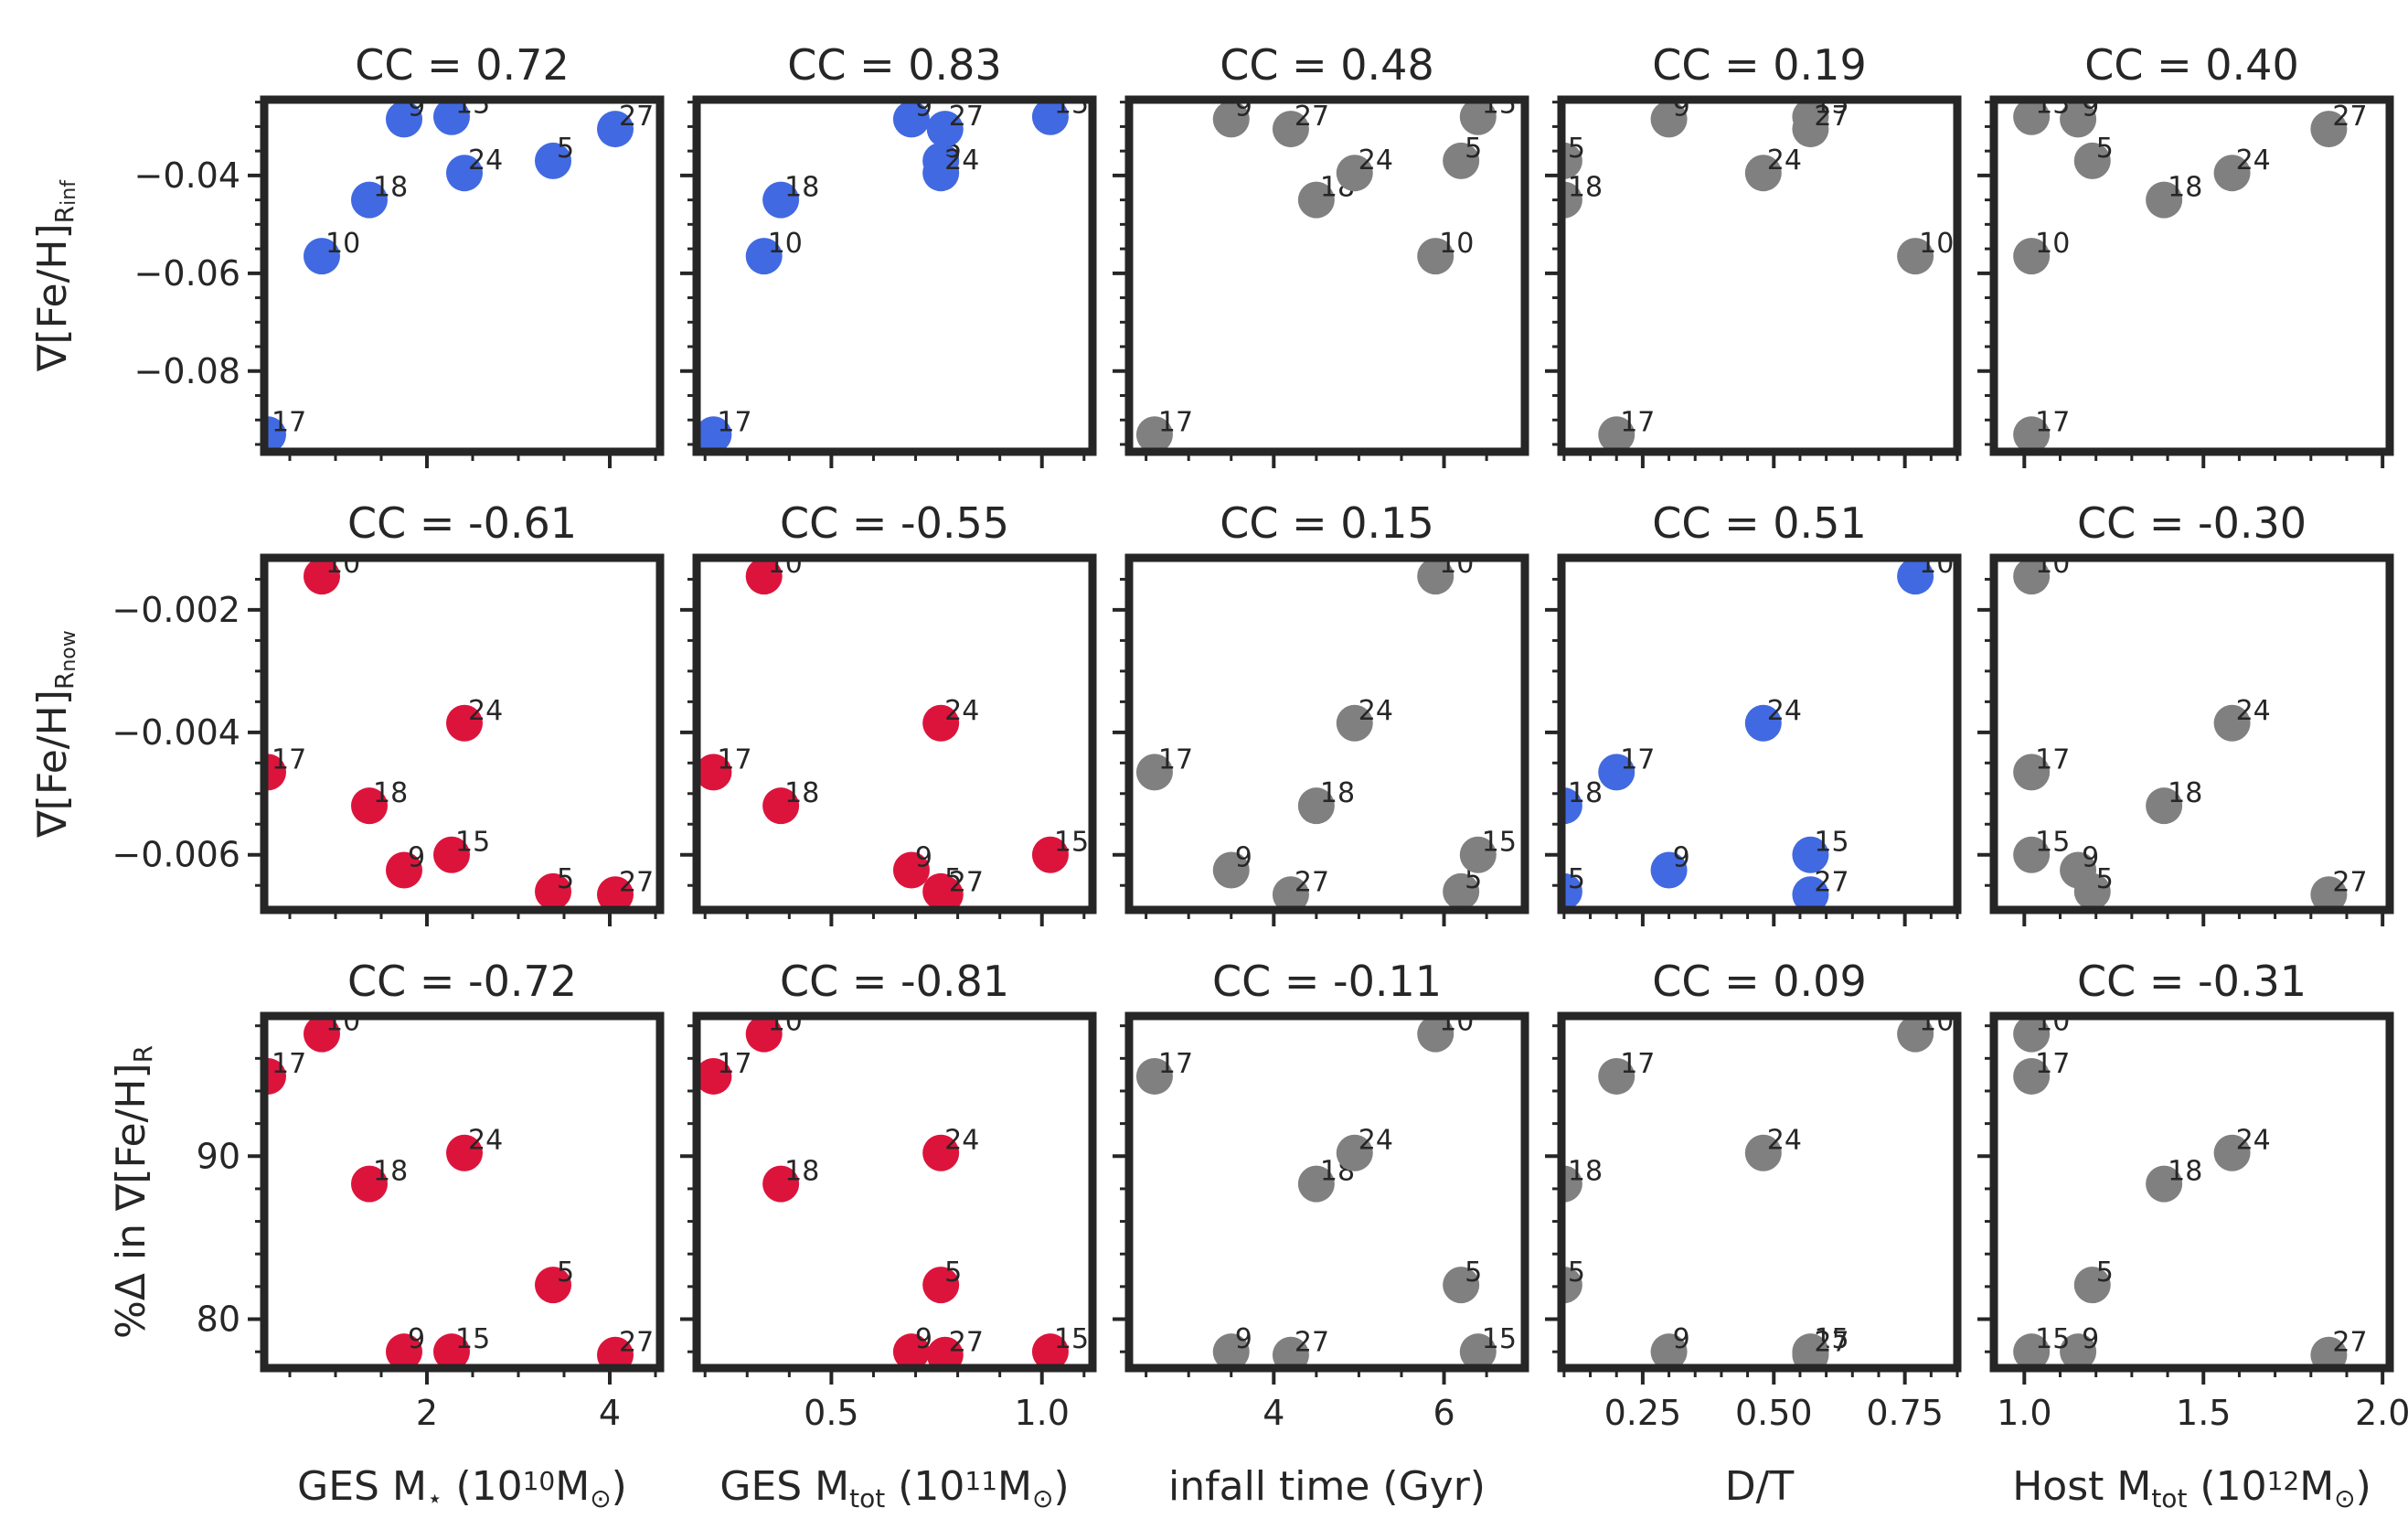 The width and height of the screenshot is (2408, 1540). Describe the element at coordinates (1681, 857) in the screenshot. I see `point-label-r2-c4-halo-9: 9` at that location.